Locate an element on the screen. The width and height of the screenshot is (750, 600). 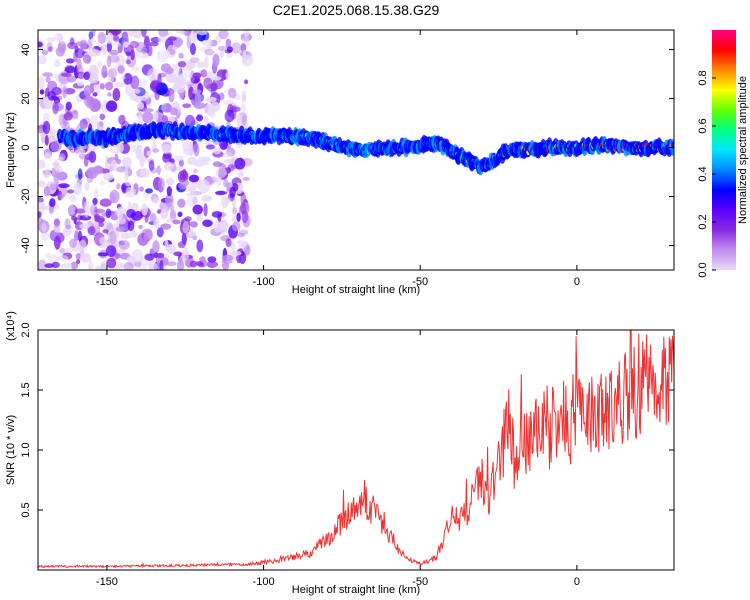
y-tick-label: 1.5 is located at coordinates (26, 389).